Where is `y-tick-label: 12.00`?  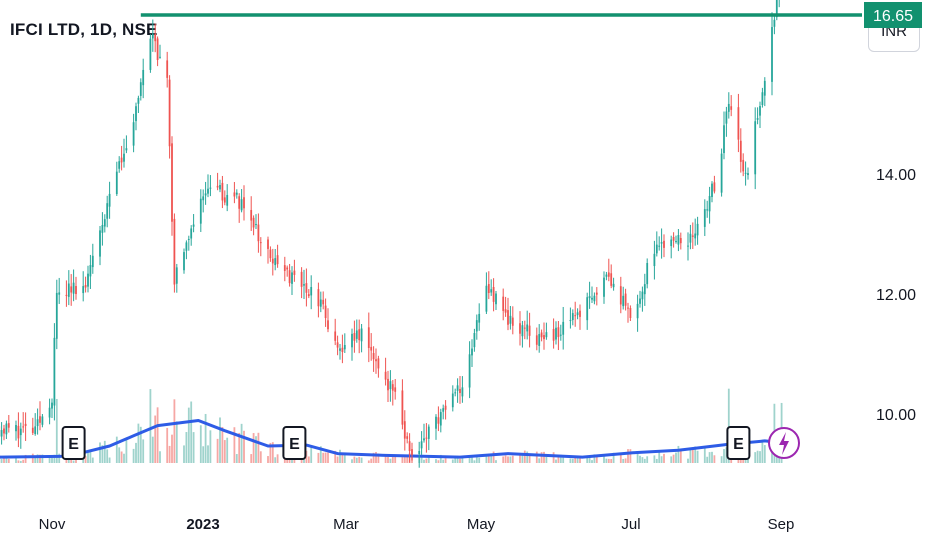 y-tick-label: 12.00 is located at coordinates (896, 295).